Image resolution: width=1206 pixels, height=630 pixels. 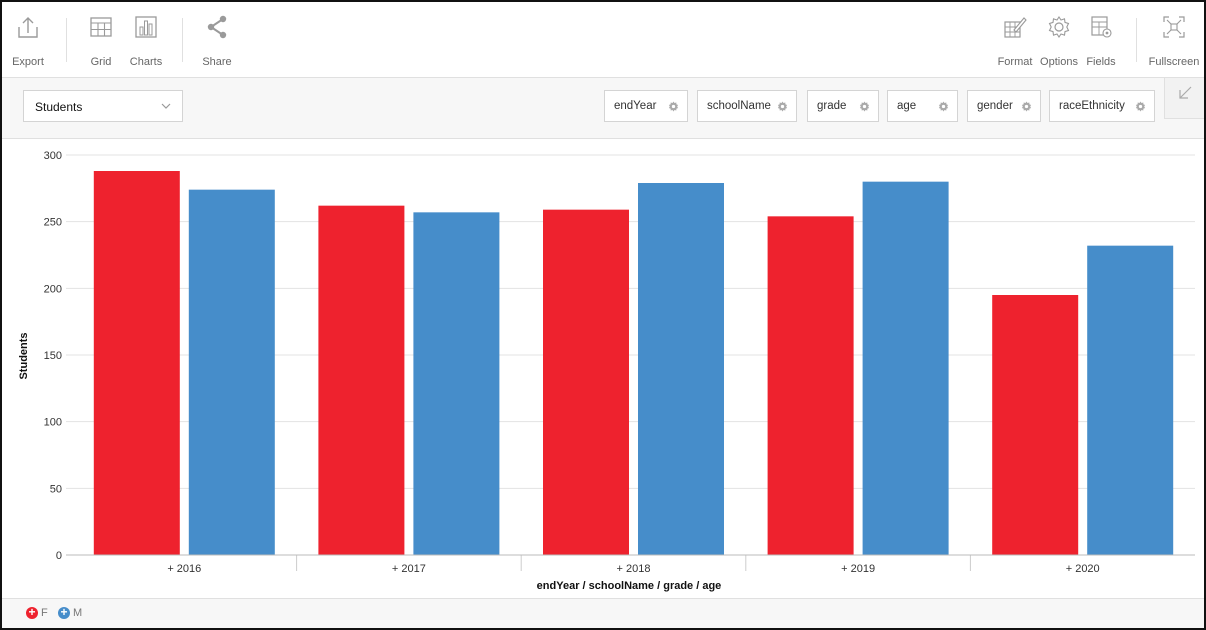 What do you see at coordinates (629, 586) in the screenshot?
I see `x-axis-title: endYear / schoolName / grade / age` at bounding box center [629, 586].